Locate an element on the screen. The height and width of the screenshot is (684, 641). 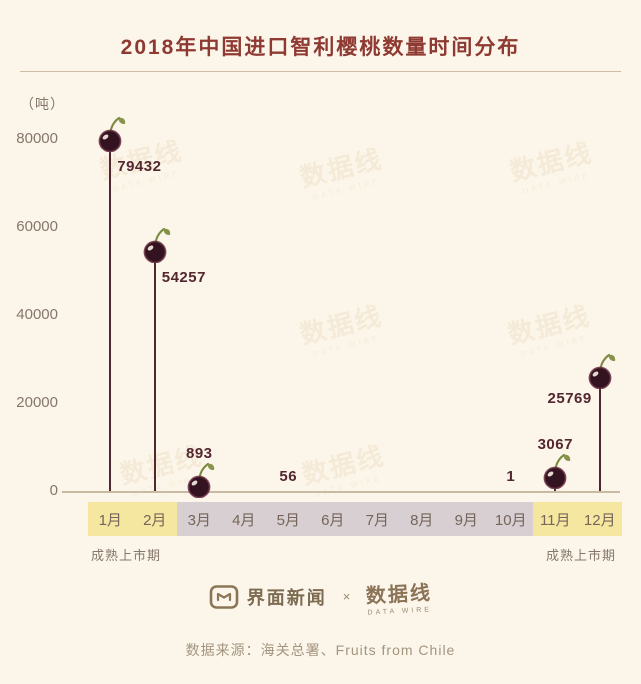
month-label: 7月 is located at coordinates (377, 519).